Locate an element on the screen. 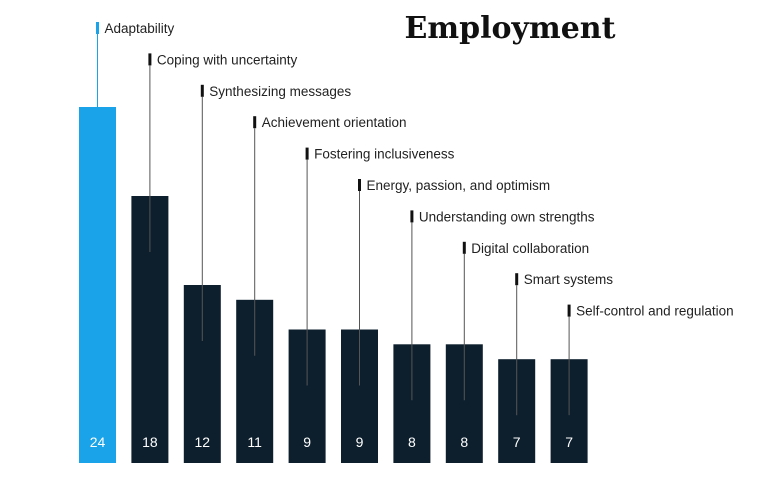  chart-title: Employment is located at coordinates (510, 28).